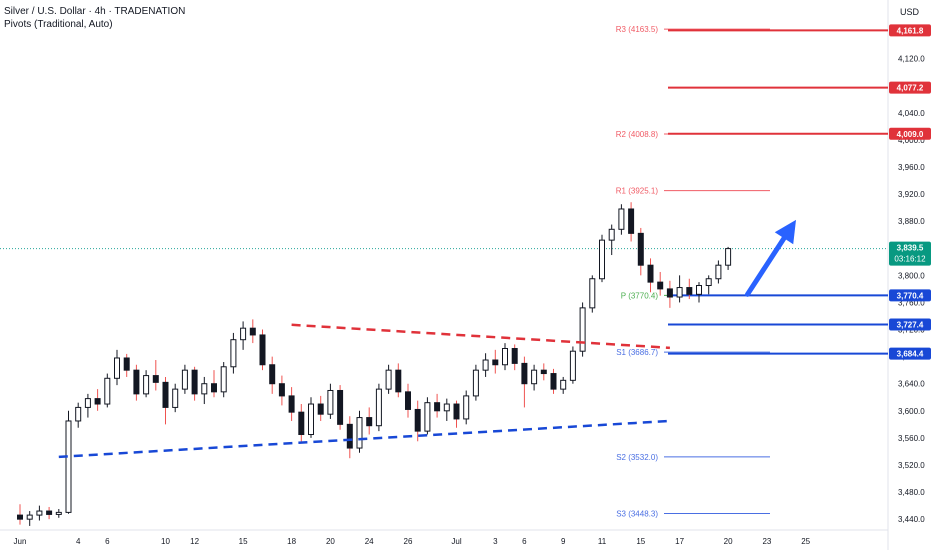  Describe the element at coordinates (910, 248) in the screenshot. I see `last-price-value: 3,839.5` at that location.